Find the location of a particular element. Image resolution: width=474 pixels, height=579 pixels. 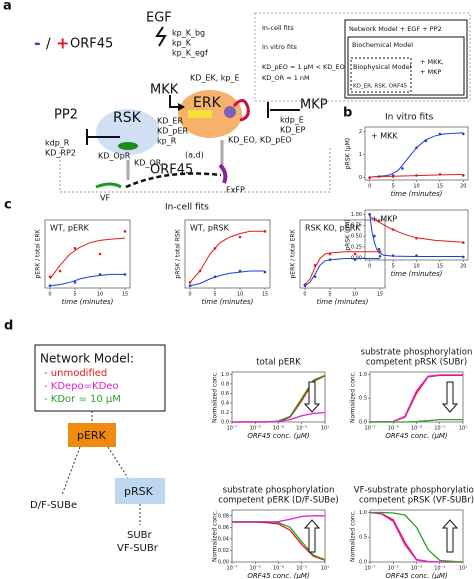

y-tick-label: 0.8 is located at coordinates (225, 384).